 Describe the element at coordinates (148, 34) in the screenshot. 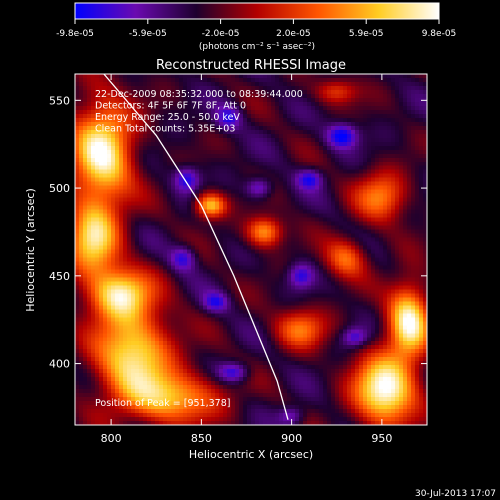

I see `colorbar-tick-label: -5.9e-05` at that location.